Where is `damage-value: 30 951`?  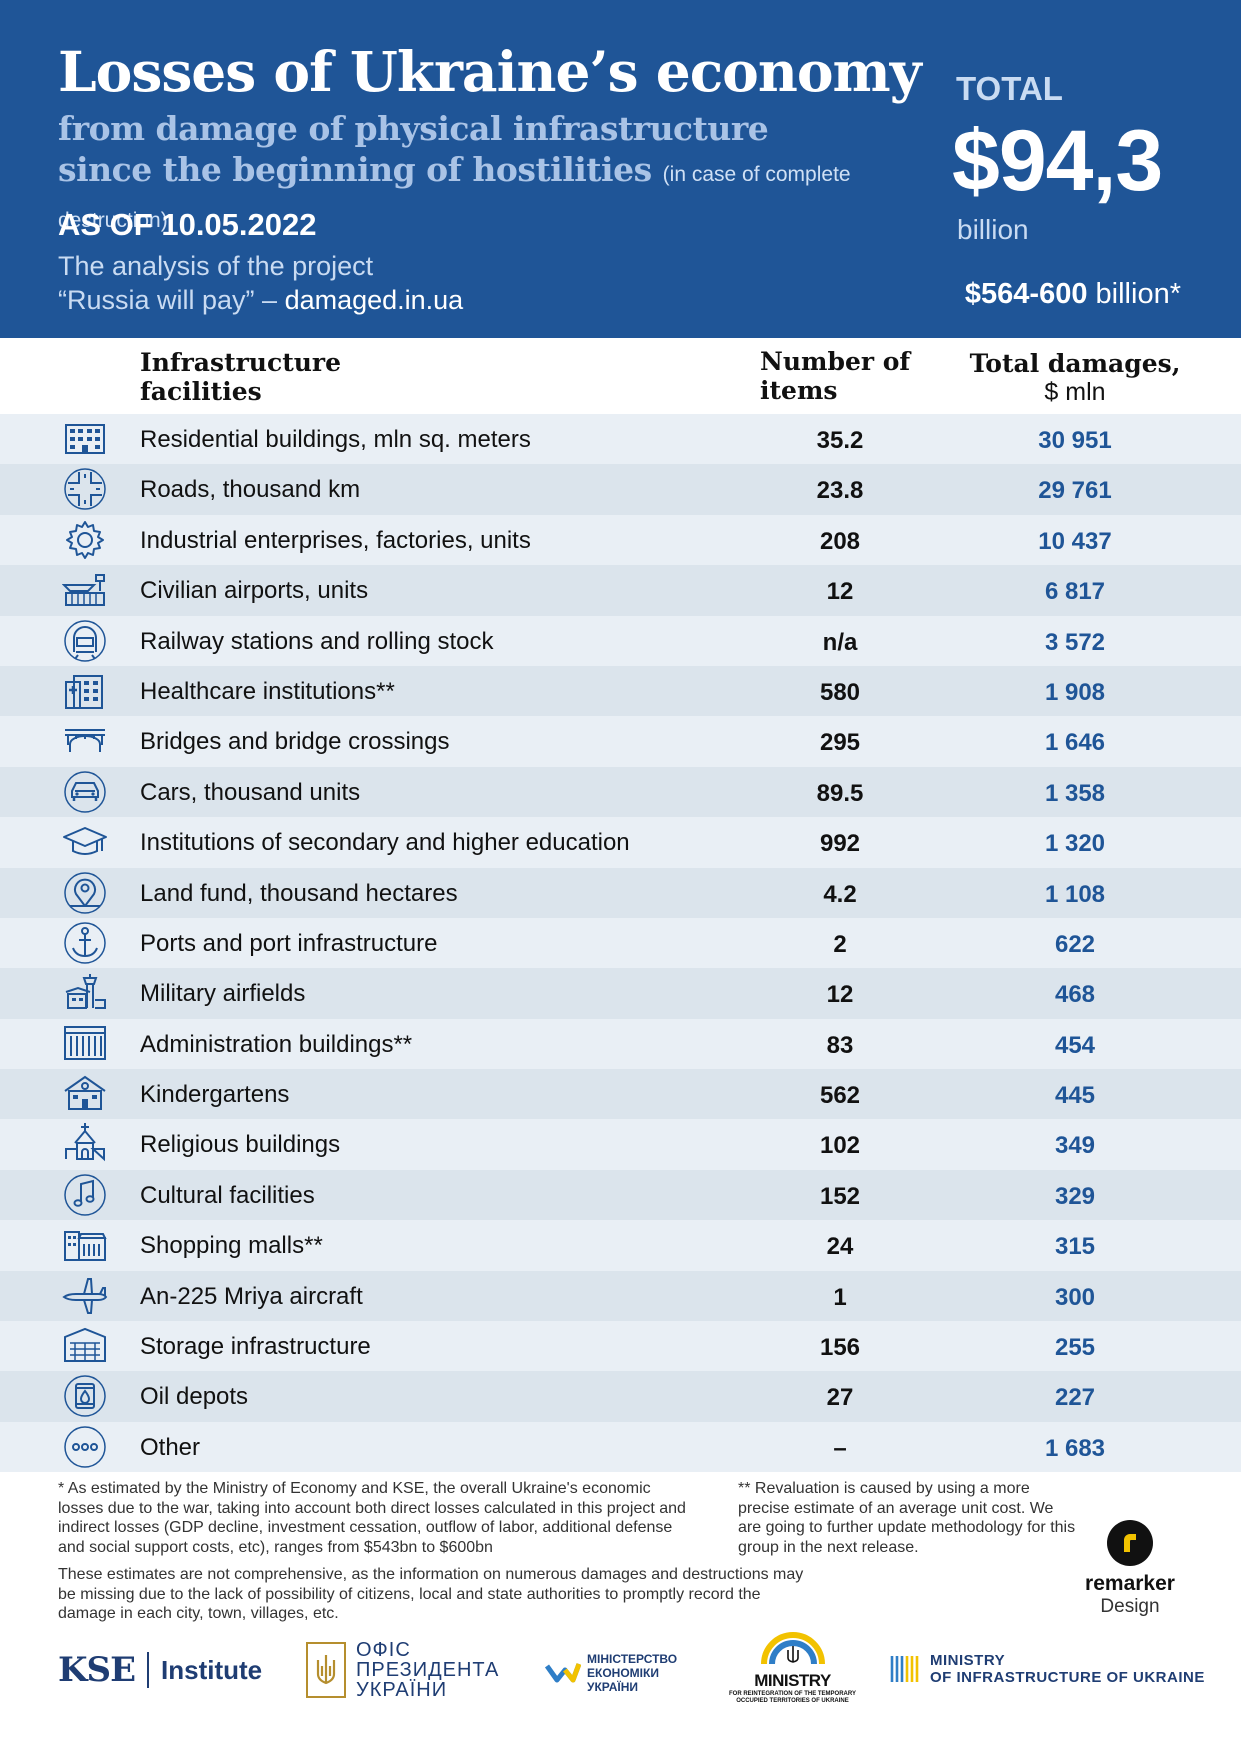
damage-value: 30 951 is located at coordinates (1075, 440).